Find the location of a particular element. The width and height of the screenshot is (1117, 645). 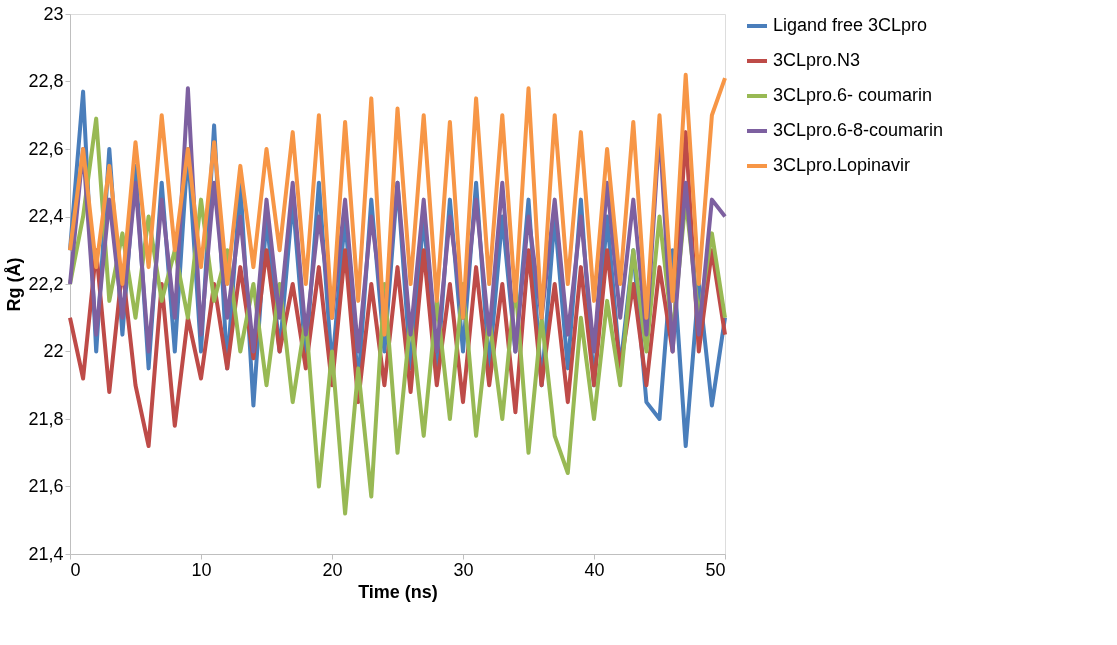

y-tick-label: 22,4 is located at coordinates (46, 216).